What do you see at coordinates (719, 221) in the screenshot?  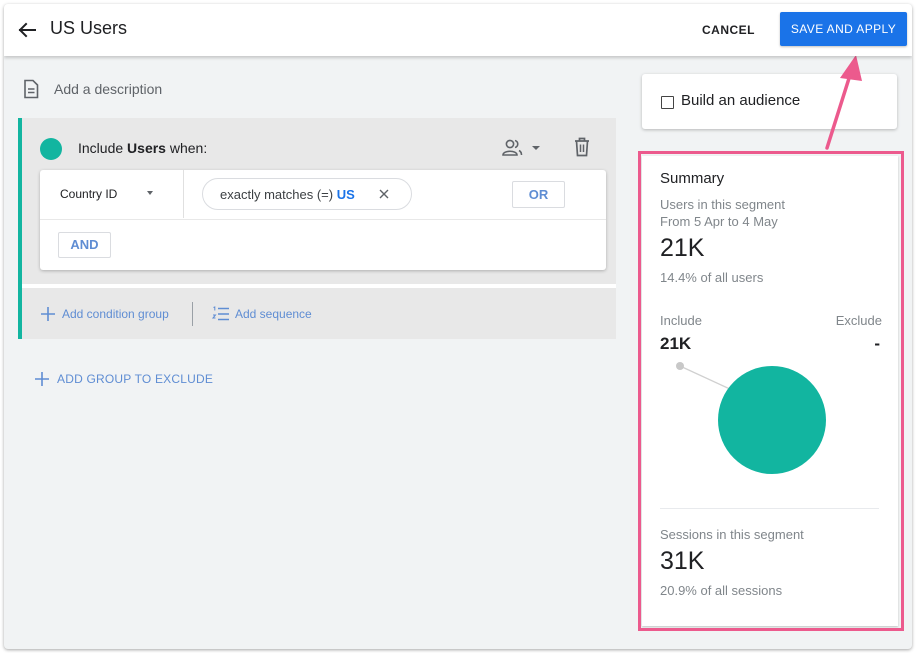 I see `date-range: From 5 Apr to 4 May` at bounding box center [719, 221].